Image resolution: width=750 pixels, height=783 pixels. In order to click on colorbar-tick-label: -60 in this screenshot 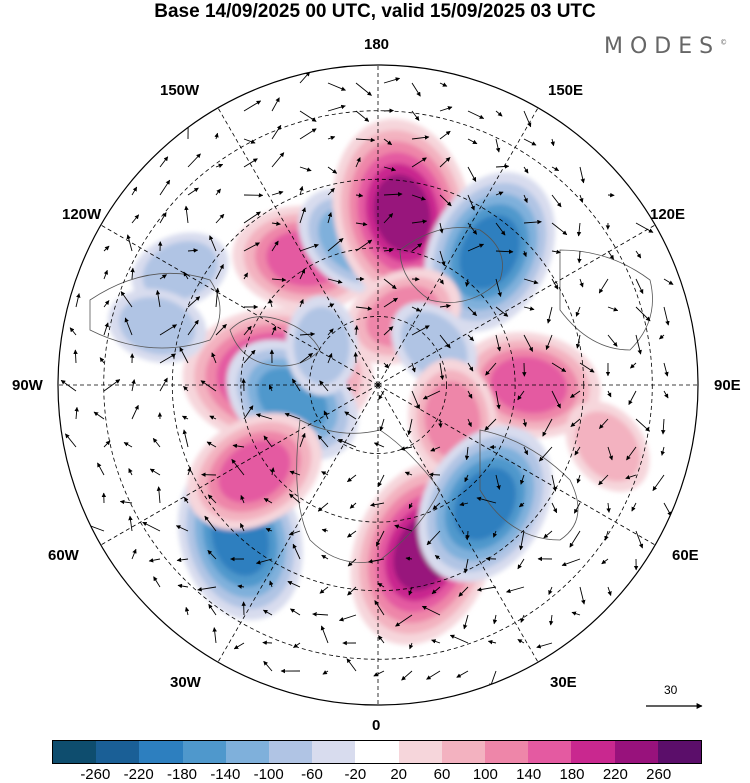, I will do `click(312, 774)`.